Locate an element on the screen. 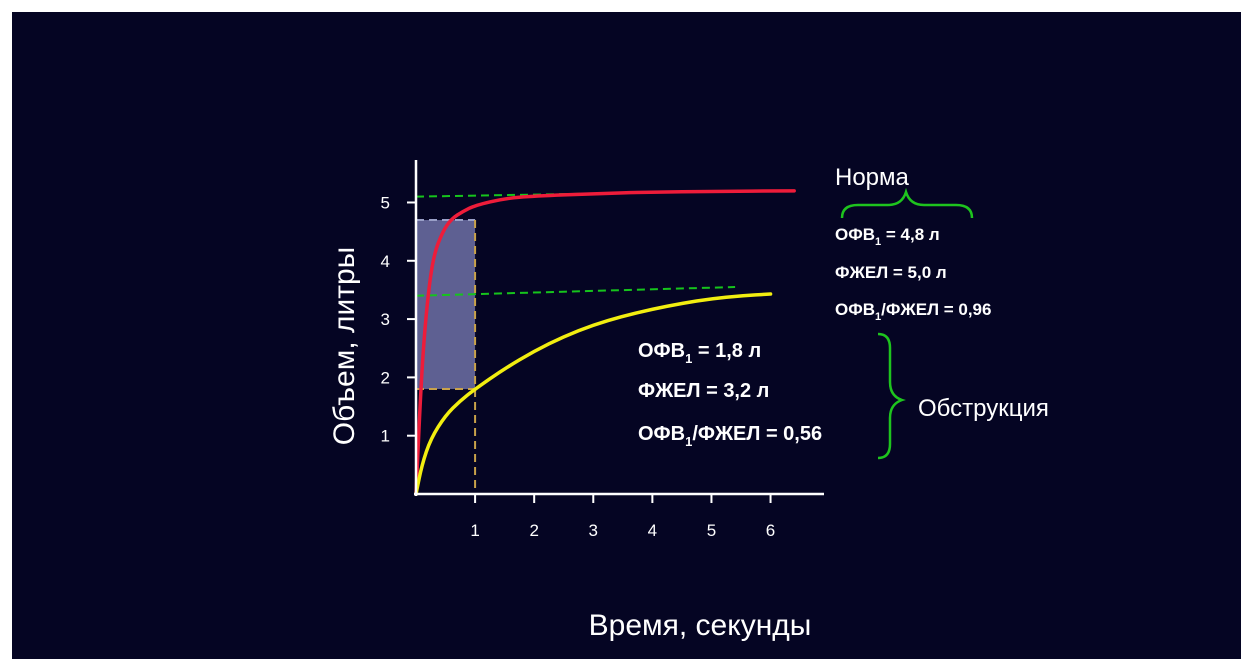 The image size is (1241, 659). x-tick-label-3: 3 is located at coordinates (593, 530).